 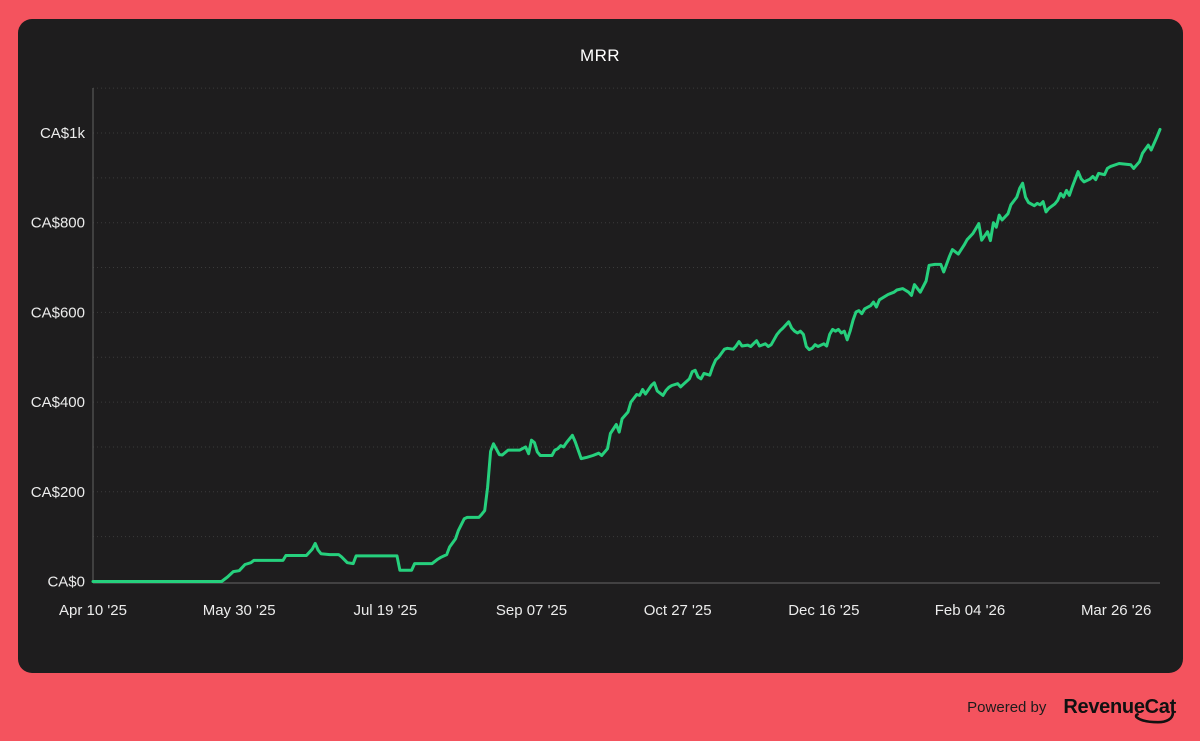 I want to click on y-tick-label: CA$0, so click(x=66, y=582).